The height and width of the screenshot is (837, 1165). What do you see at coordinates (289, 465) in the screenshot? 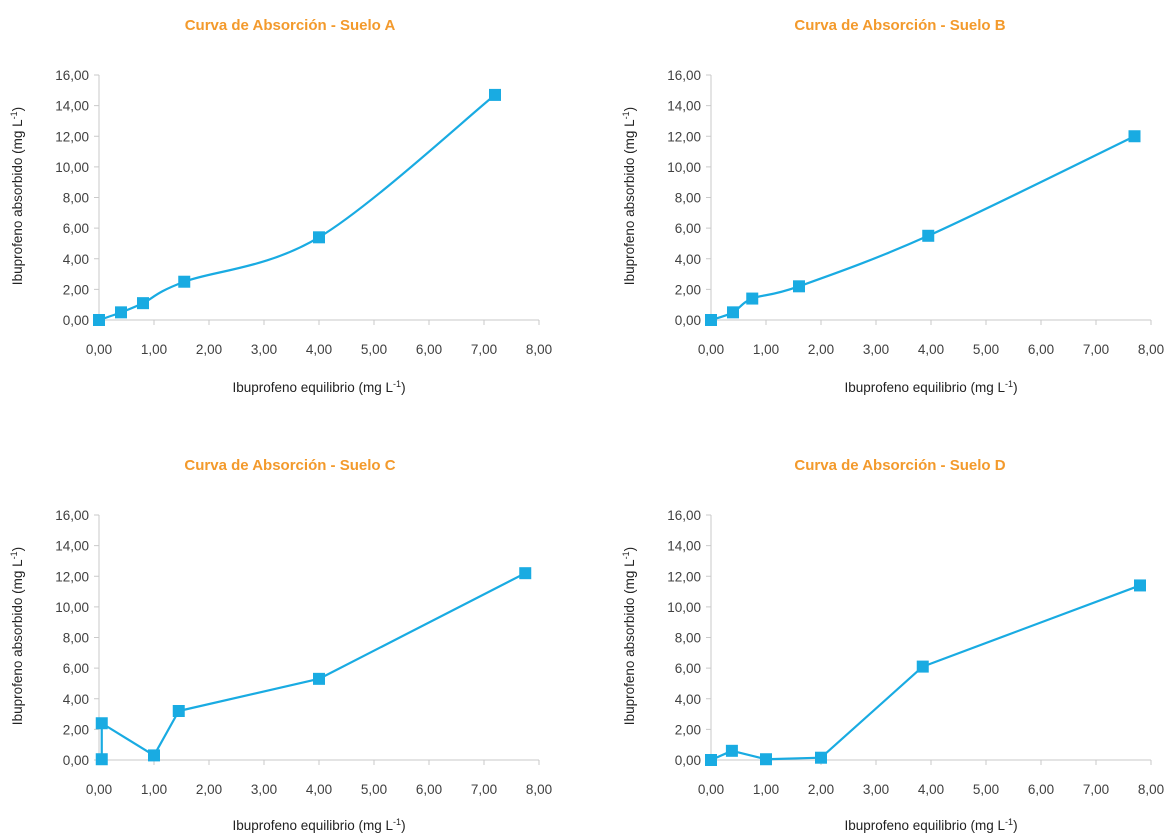
I see `chart-title: Curva de Absorción - Suelo C` at bounding box center [289, 465].